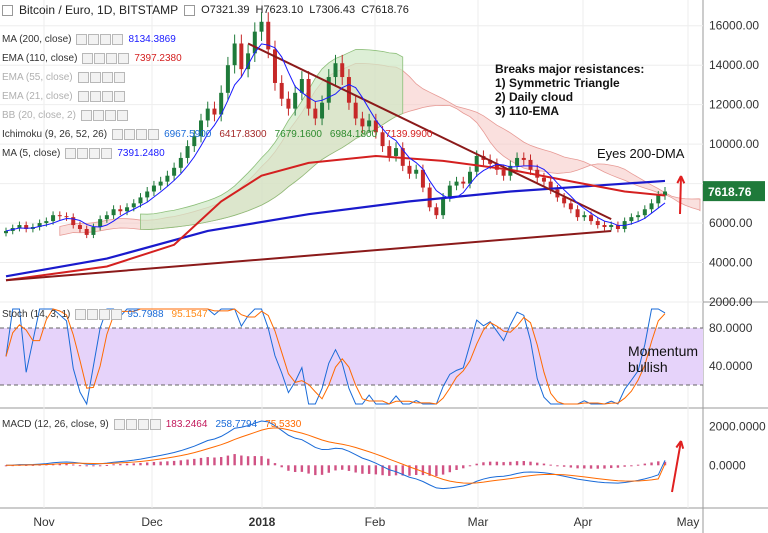 This screenshot has width=768, height=533. Describe the element at coordinates (734, 65) in the screenshot. I see `price-tick: 14000.00` at that location.